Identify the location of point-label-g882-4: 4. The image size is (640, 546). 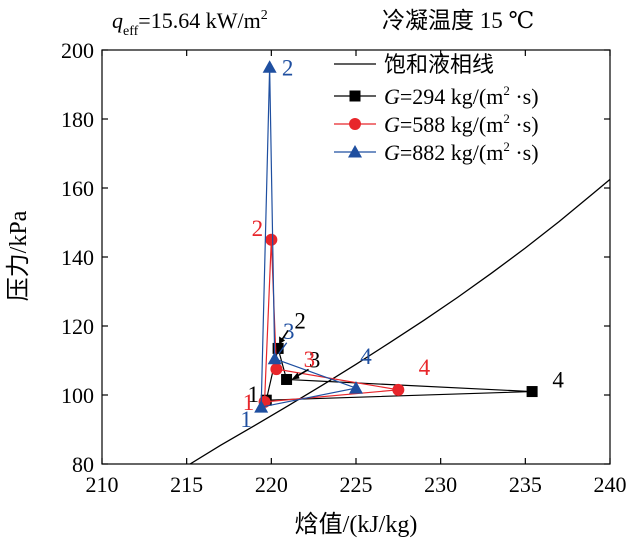
(366, 356).